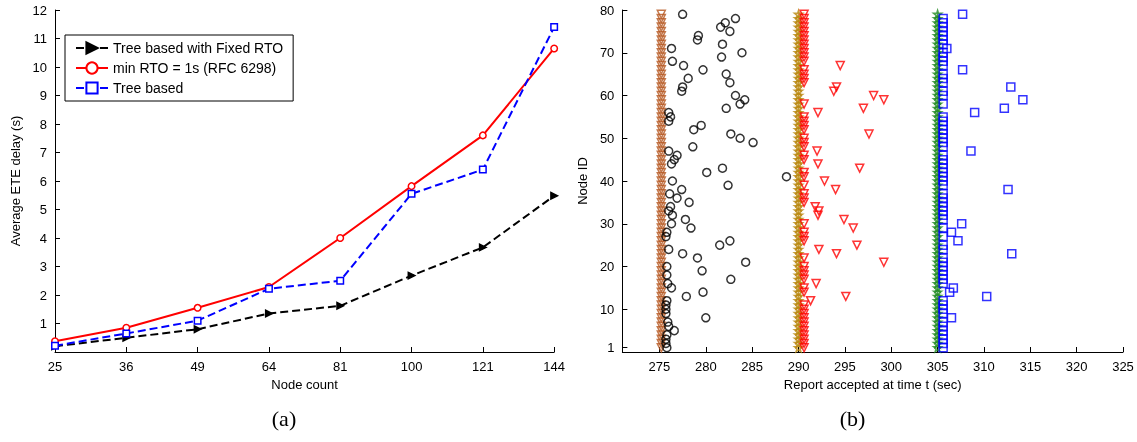 Image resolution: width=1137 pixels, height=442 pixels. I want to click on y-tick-label: 9, so click(43, 95).